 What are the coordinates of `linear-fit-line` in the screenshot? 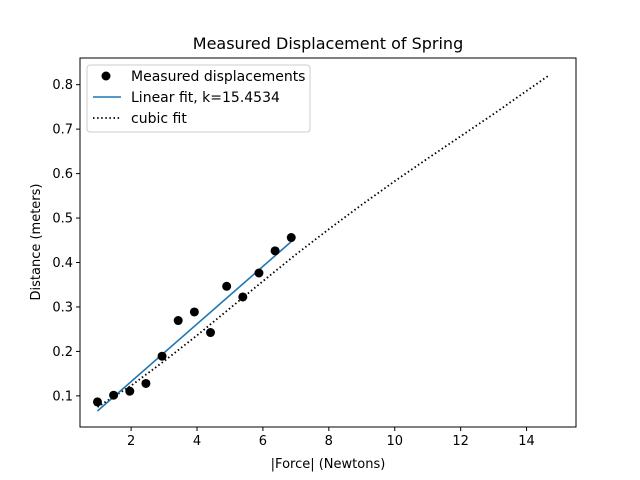 It's located at (194, 326).